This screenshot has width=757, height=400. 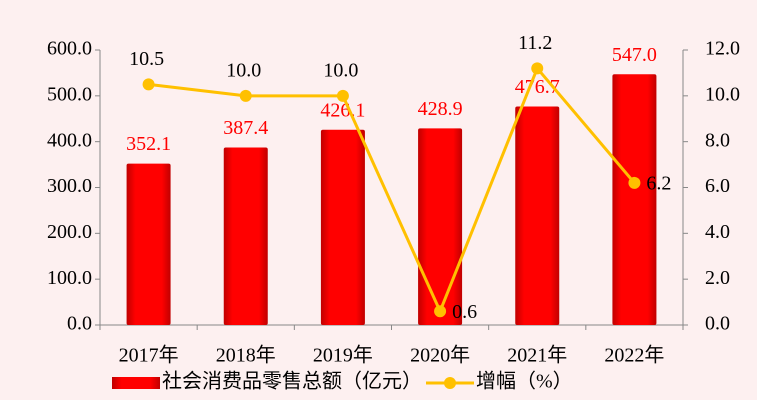 What do you see at coordinates (136, 383) in the screenshot?
I see `legend-swatch` at bounding box center [136, 383].